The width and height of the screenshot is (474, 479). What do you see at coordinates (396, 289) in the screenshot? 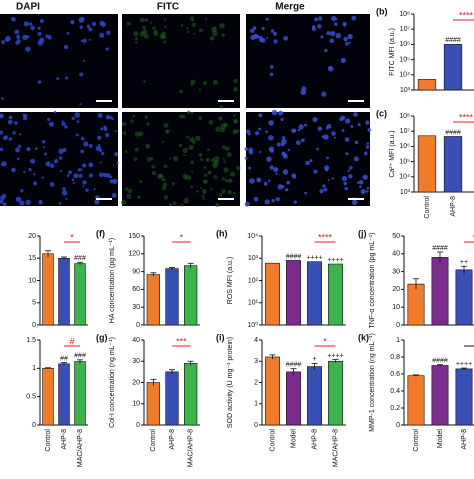
I see `y-tick-label: 20` at bounding box center [396, 289].